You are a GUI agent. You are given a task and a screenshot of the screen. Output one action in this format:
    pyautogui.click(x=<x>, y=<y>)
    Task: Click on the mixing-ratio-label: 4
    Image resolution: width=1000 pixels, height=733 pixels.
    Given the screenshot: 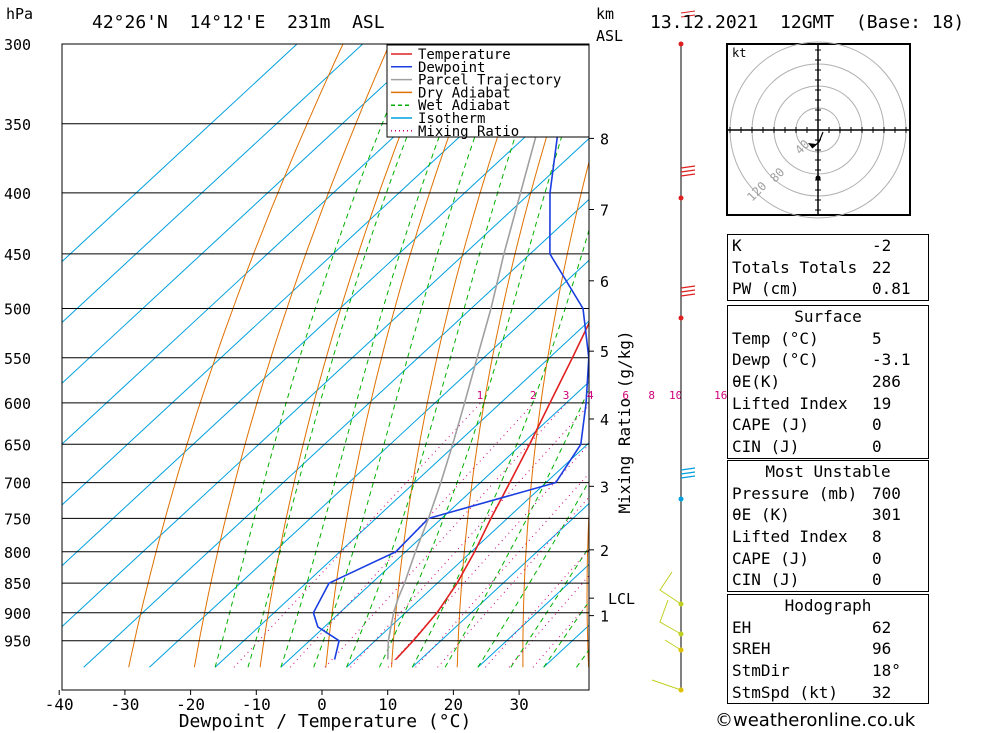 What is the action you would take?
    pyautogui.click(x=590, y=395)
    